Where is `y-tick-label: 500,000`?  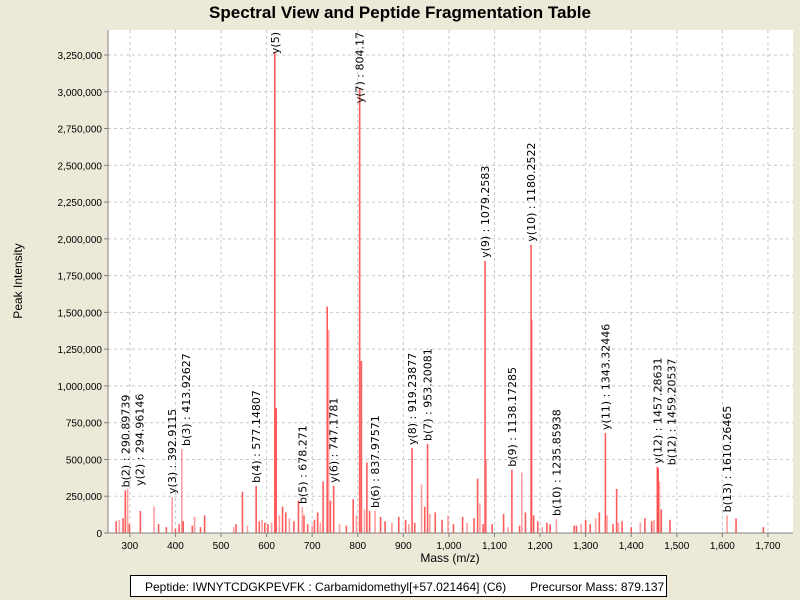
y-tick-label: 500,000 is located at coordinates (84, 460).